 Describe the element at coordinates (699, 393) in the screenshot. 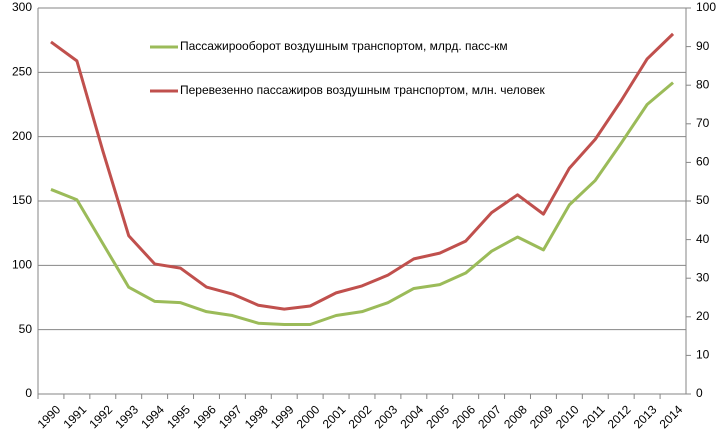

I see `y2-tick-label: 0` at that location.